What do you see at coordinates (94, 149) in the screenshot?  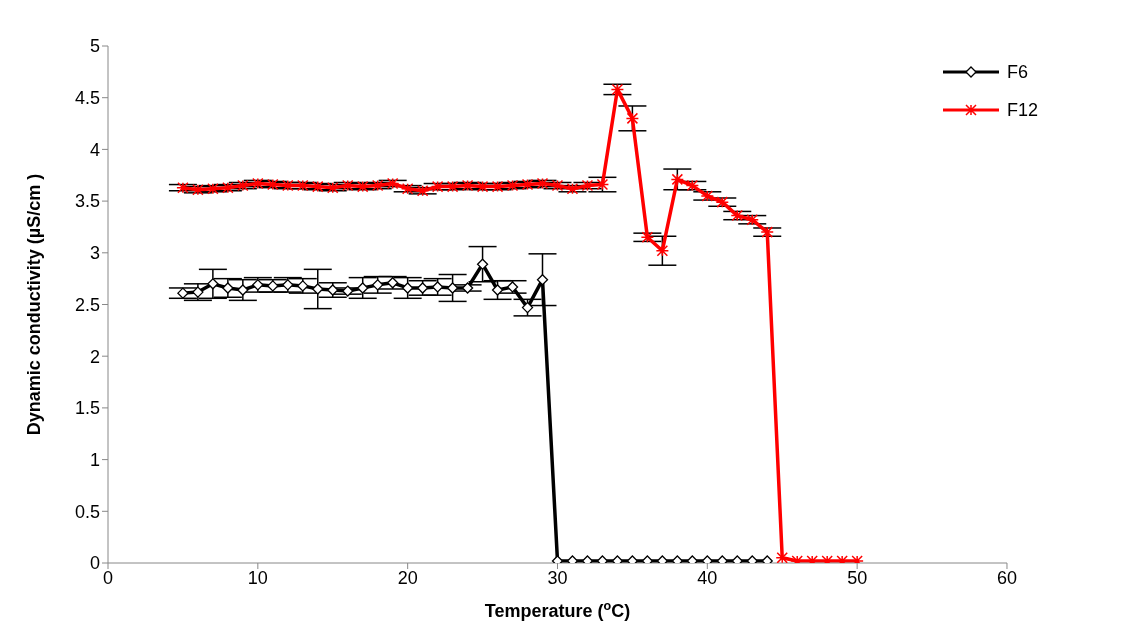 I see `y-tick-label: 4` at bounding box center [94, 149].